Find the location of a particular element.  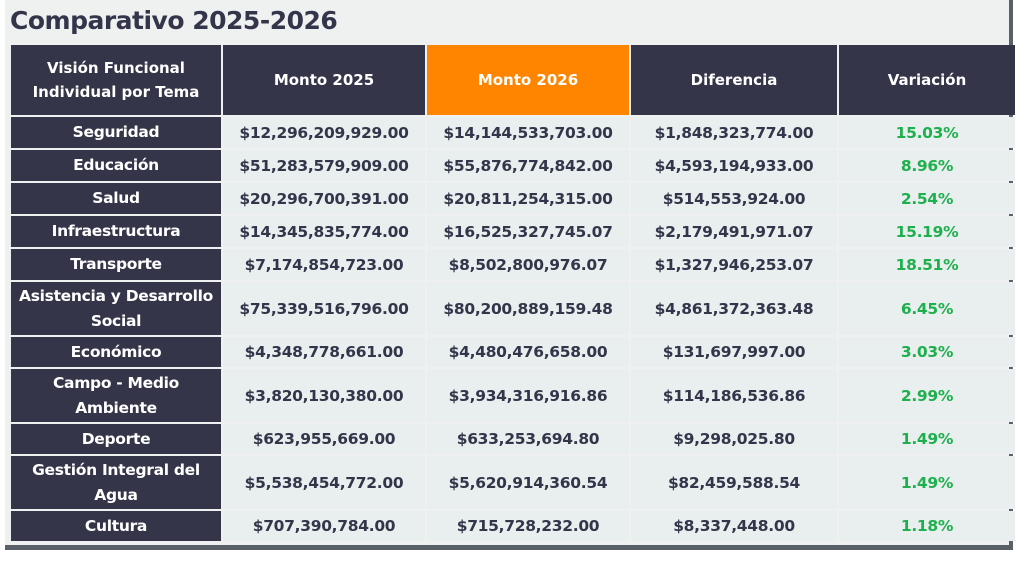

cell-monto-2026: $5,620,914,360.54 is located at coordinates (528, 482).